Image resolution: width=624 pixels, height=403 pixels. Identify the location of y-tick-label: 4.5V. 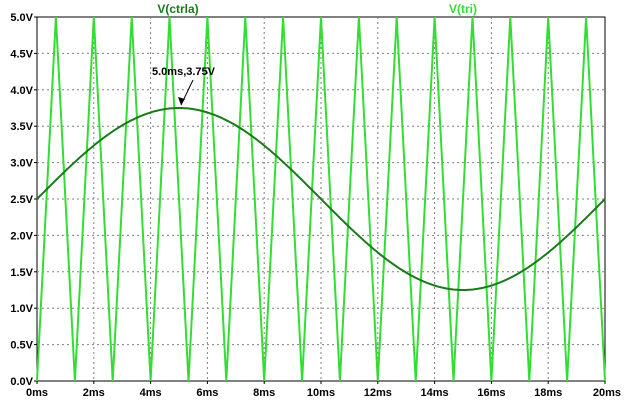
(21, 54).